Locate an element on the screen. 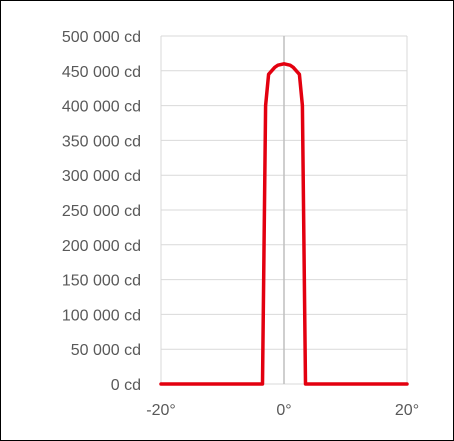 The height and width of the screenshot is (441, 454). y-tick-label: 50 000 cd is located at coordinates (106, 350).